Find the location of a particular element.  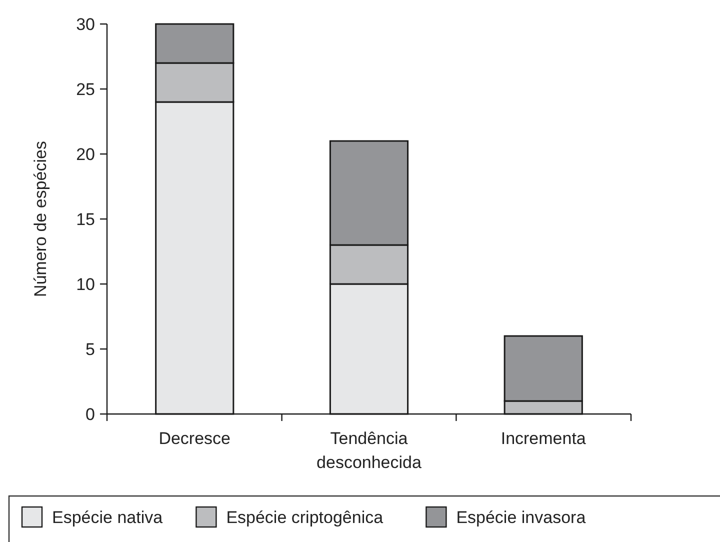

y-tick-label: 10 is located at coordinates (85, 284).